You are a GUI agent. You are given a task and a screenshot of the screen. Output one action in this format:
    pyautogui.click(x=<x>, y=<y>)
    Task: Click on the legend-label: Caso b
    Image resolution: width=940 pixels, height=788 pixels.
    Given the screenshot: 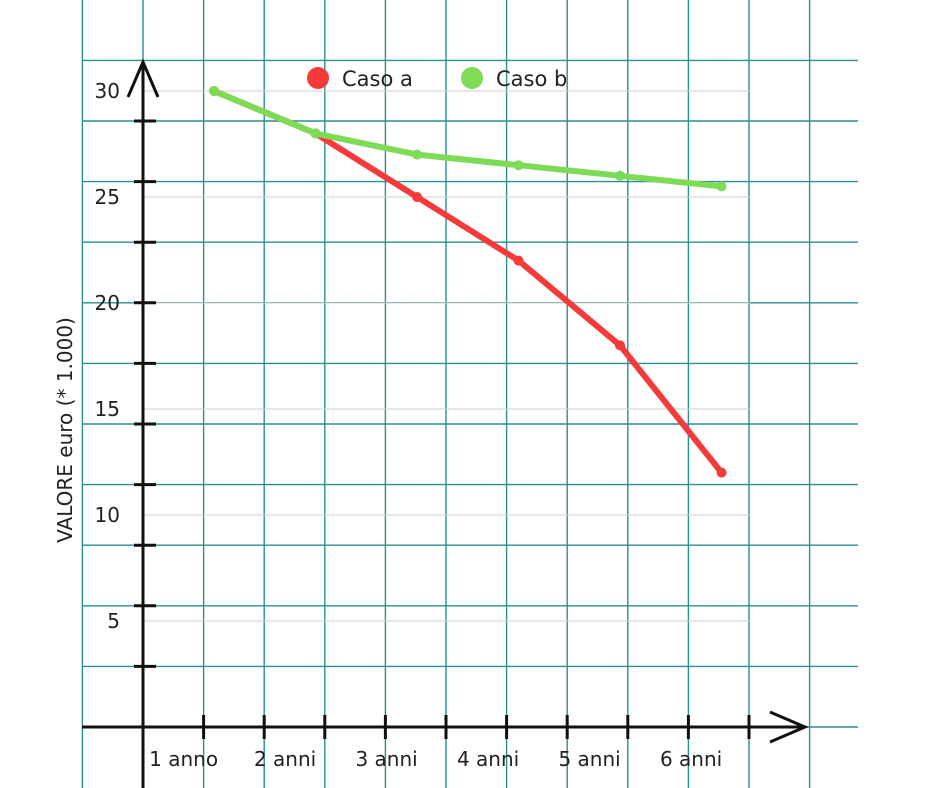 What is the action you would take?
    pyautogui.click(x=531, y=79)
    